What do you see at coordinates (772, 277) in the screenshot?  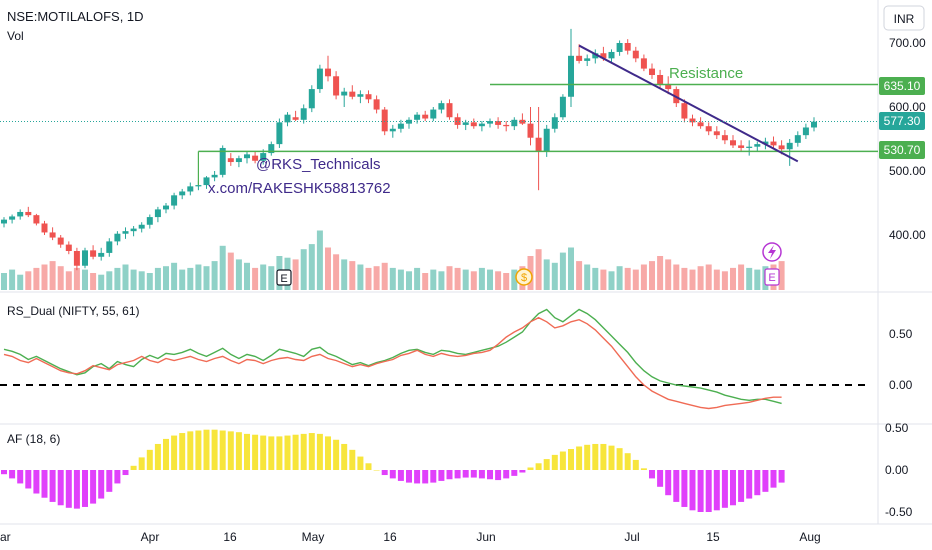 I see `earnings-marker-upcoming: E` at bounding box center [772, 277].